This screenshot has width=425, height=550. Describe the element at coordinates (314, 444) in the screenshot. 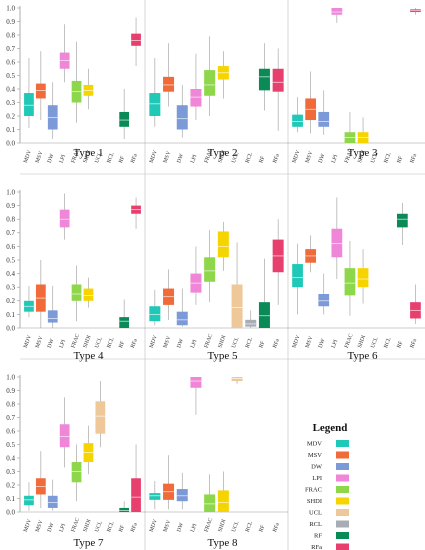

I see `legend-label: MDV` at that location.